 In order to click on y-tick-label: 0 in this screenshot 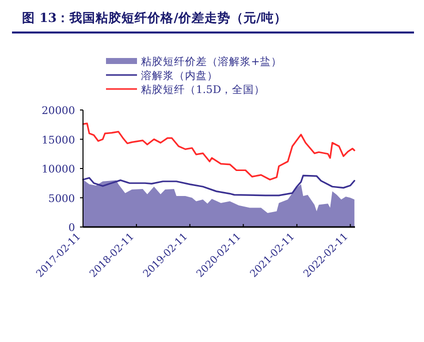, I will do `click(71, 228)`.